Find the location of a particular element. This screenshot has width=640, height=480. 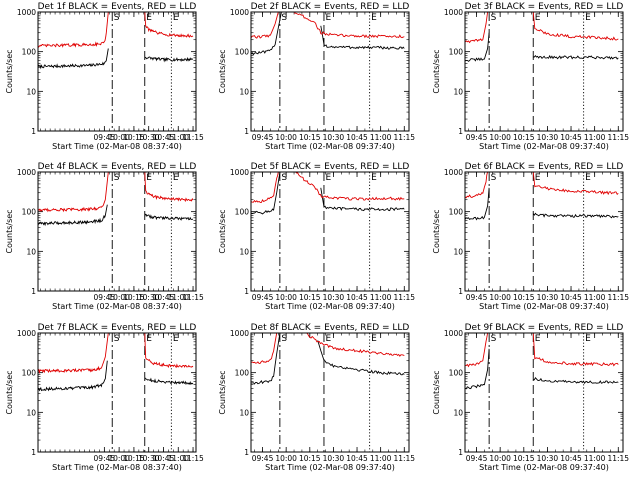

panel-title: Det 3f BLACK = Events, RED = LLD is located at coordinates (544, 7).